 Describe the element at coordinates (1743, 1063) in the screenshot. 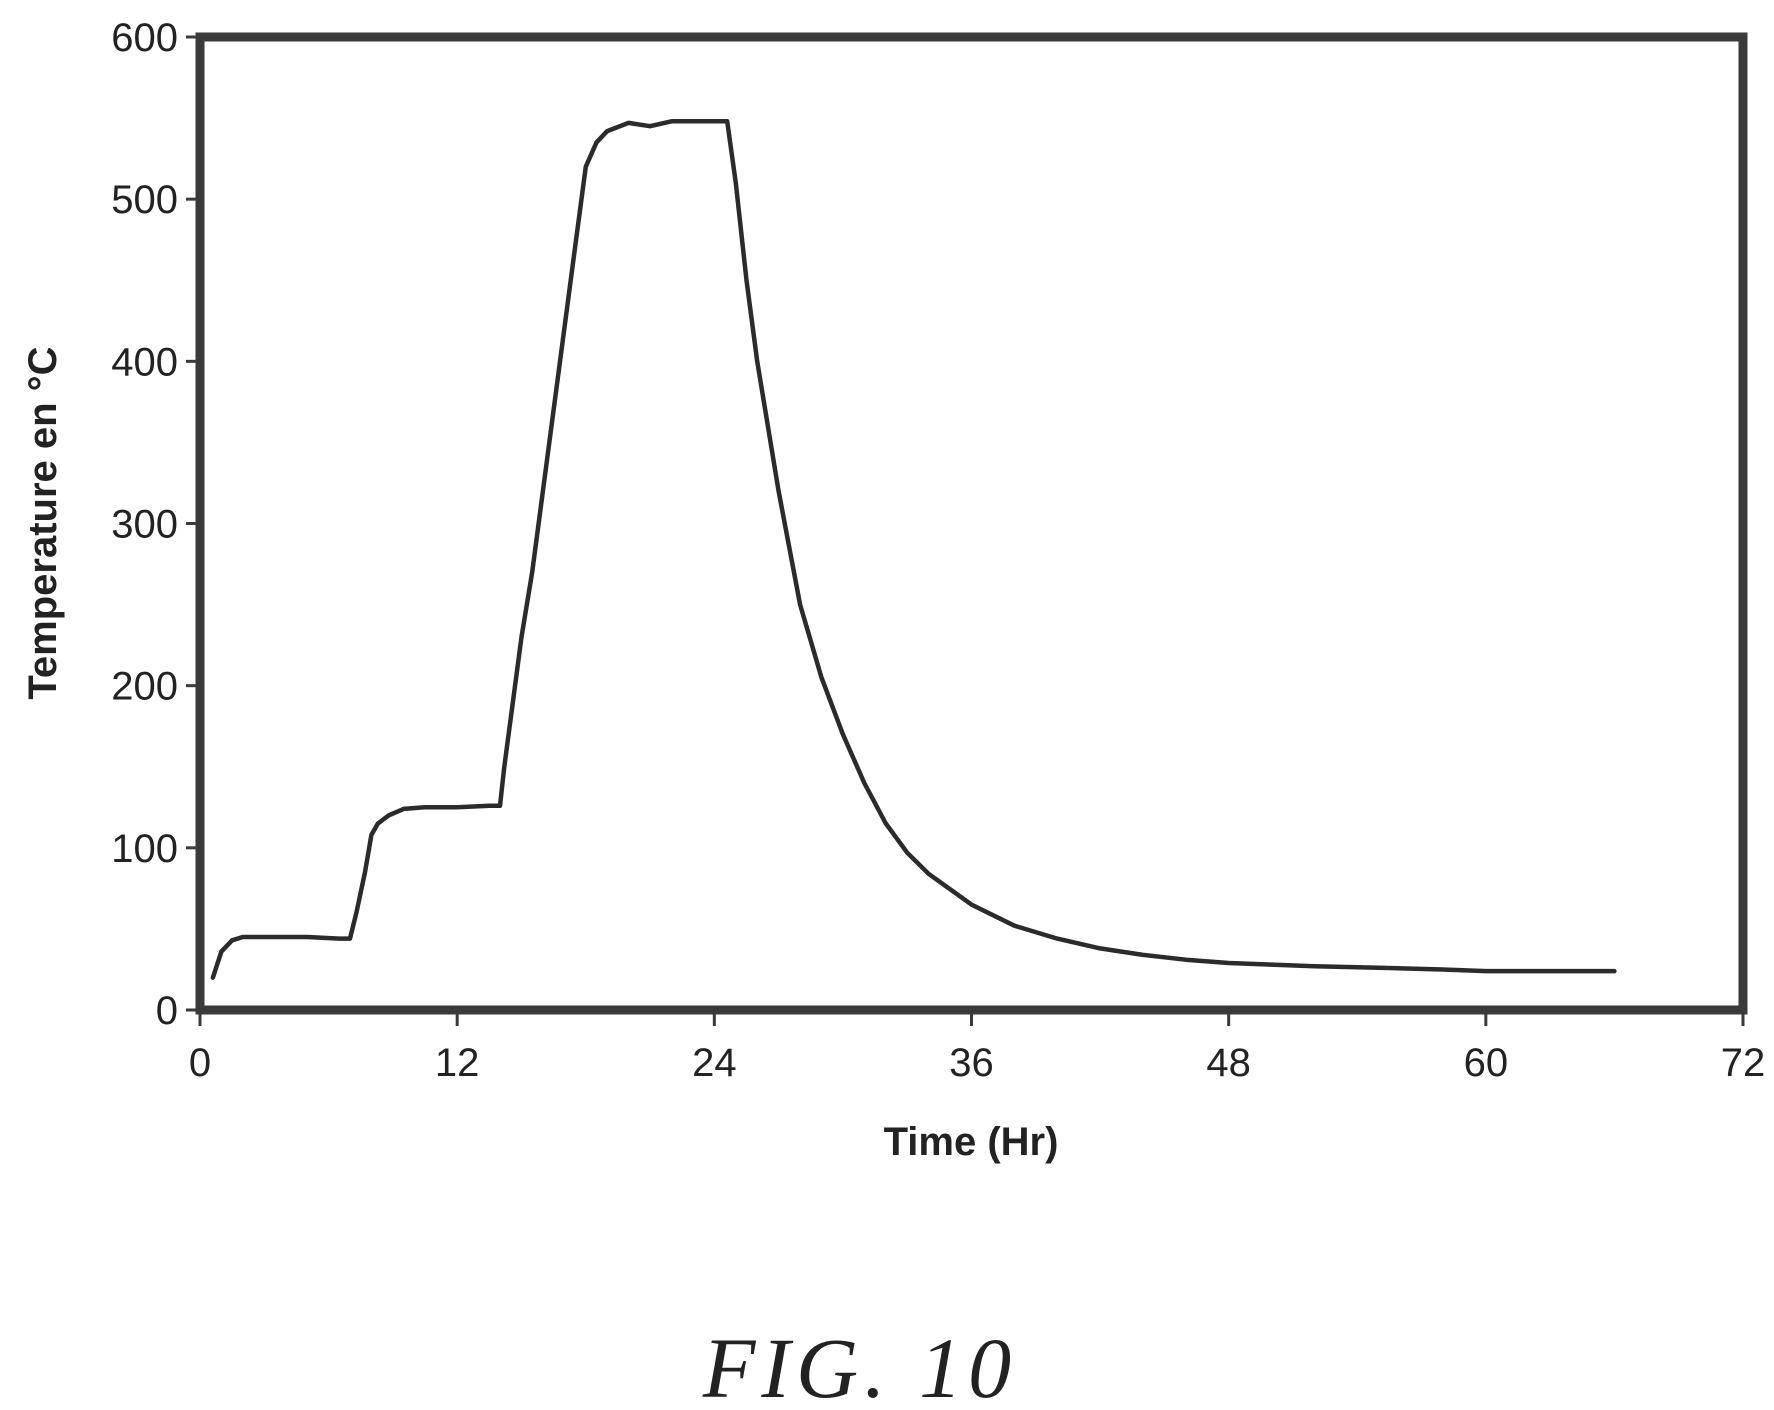

I see `x-tick-label: 72` at that location.